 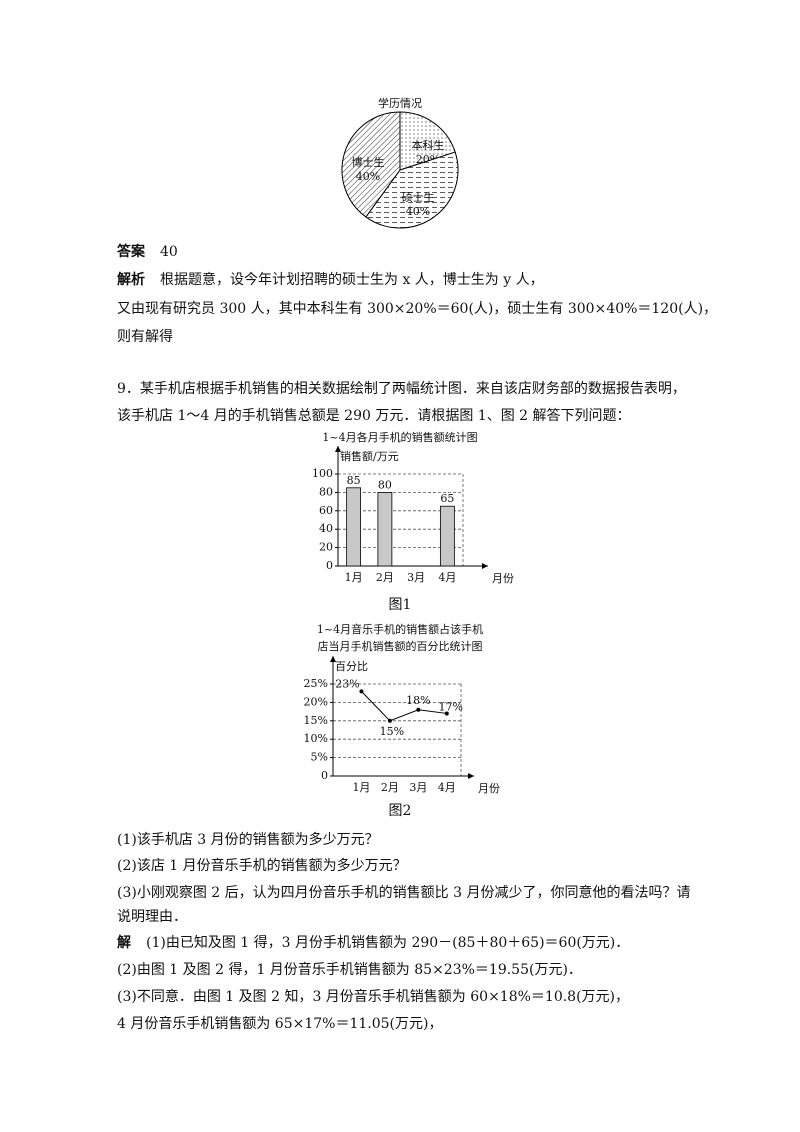 I want to click on figure-caption: 图1, so click(x=400, y=605).